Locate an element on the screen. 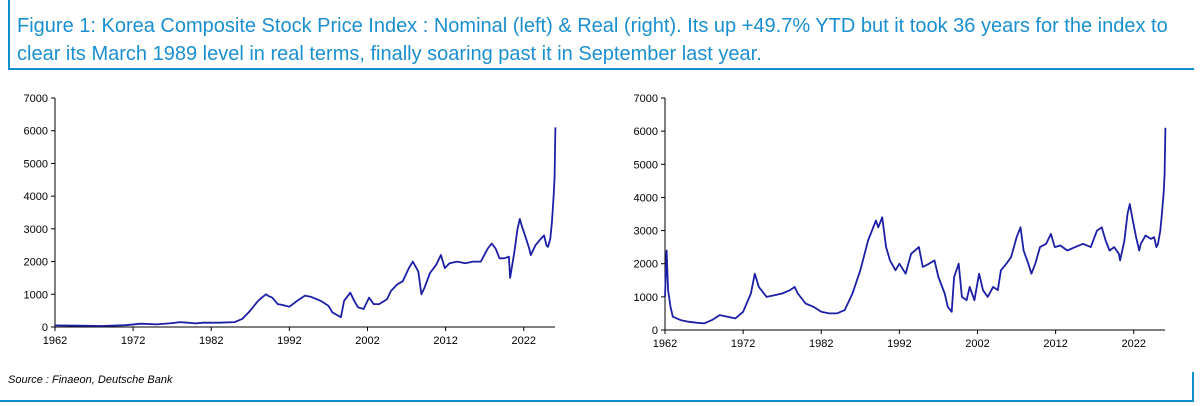 Image resolution: width=1200 pixels, height=406 pixels. nominal-y-tick-label: 6000 is located at coordinates (36, 132).